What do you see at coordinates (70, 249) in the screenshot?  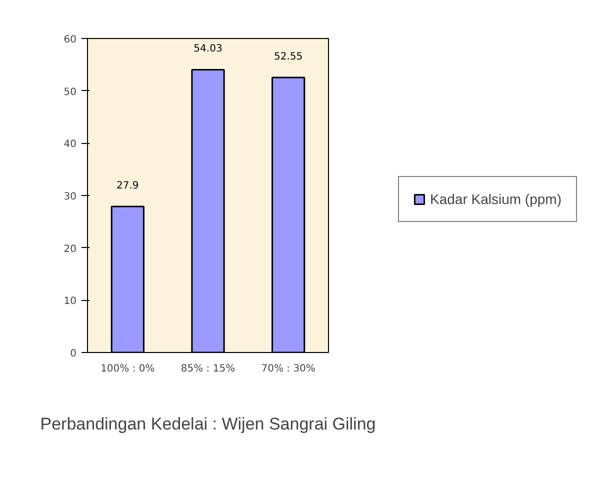 I see `y-tick-label: 20` at bounding box center [70, 249].